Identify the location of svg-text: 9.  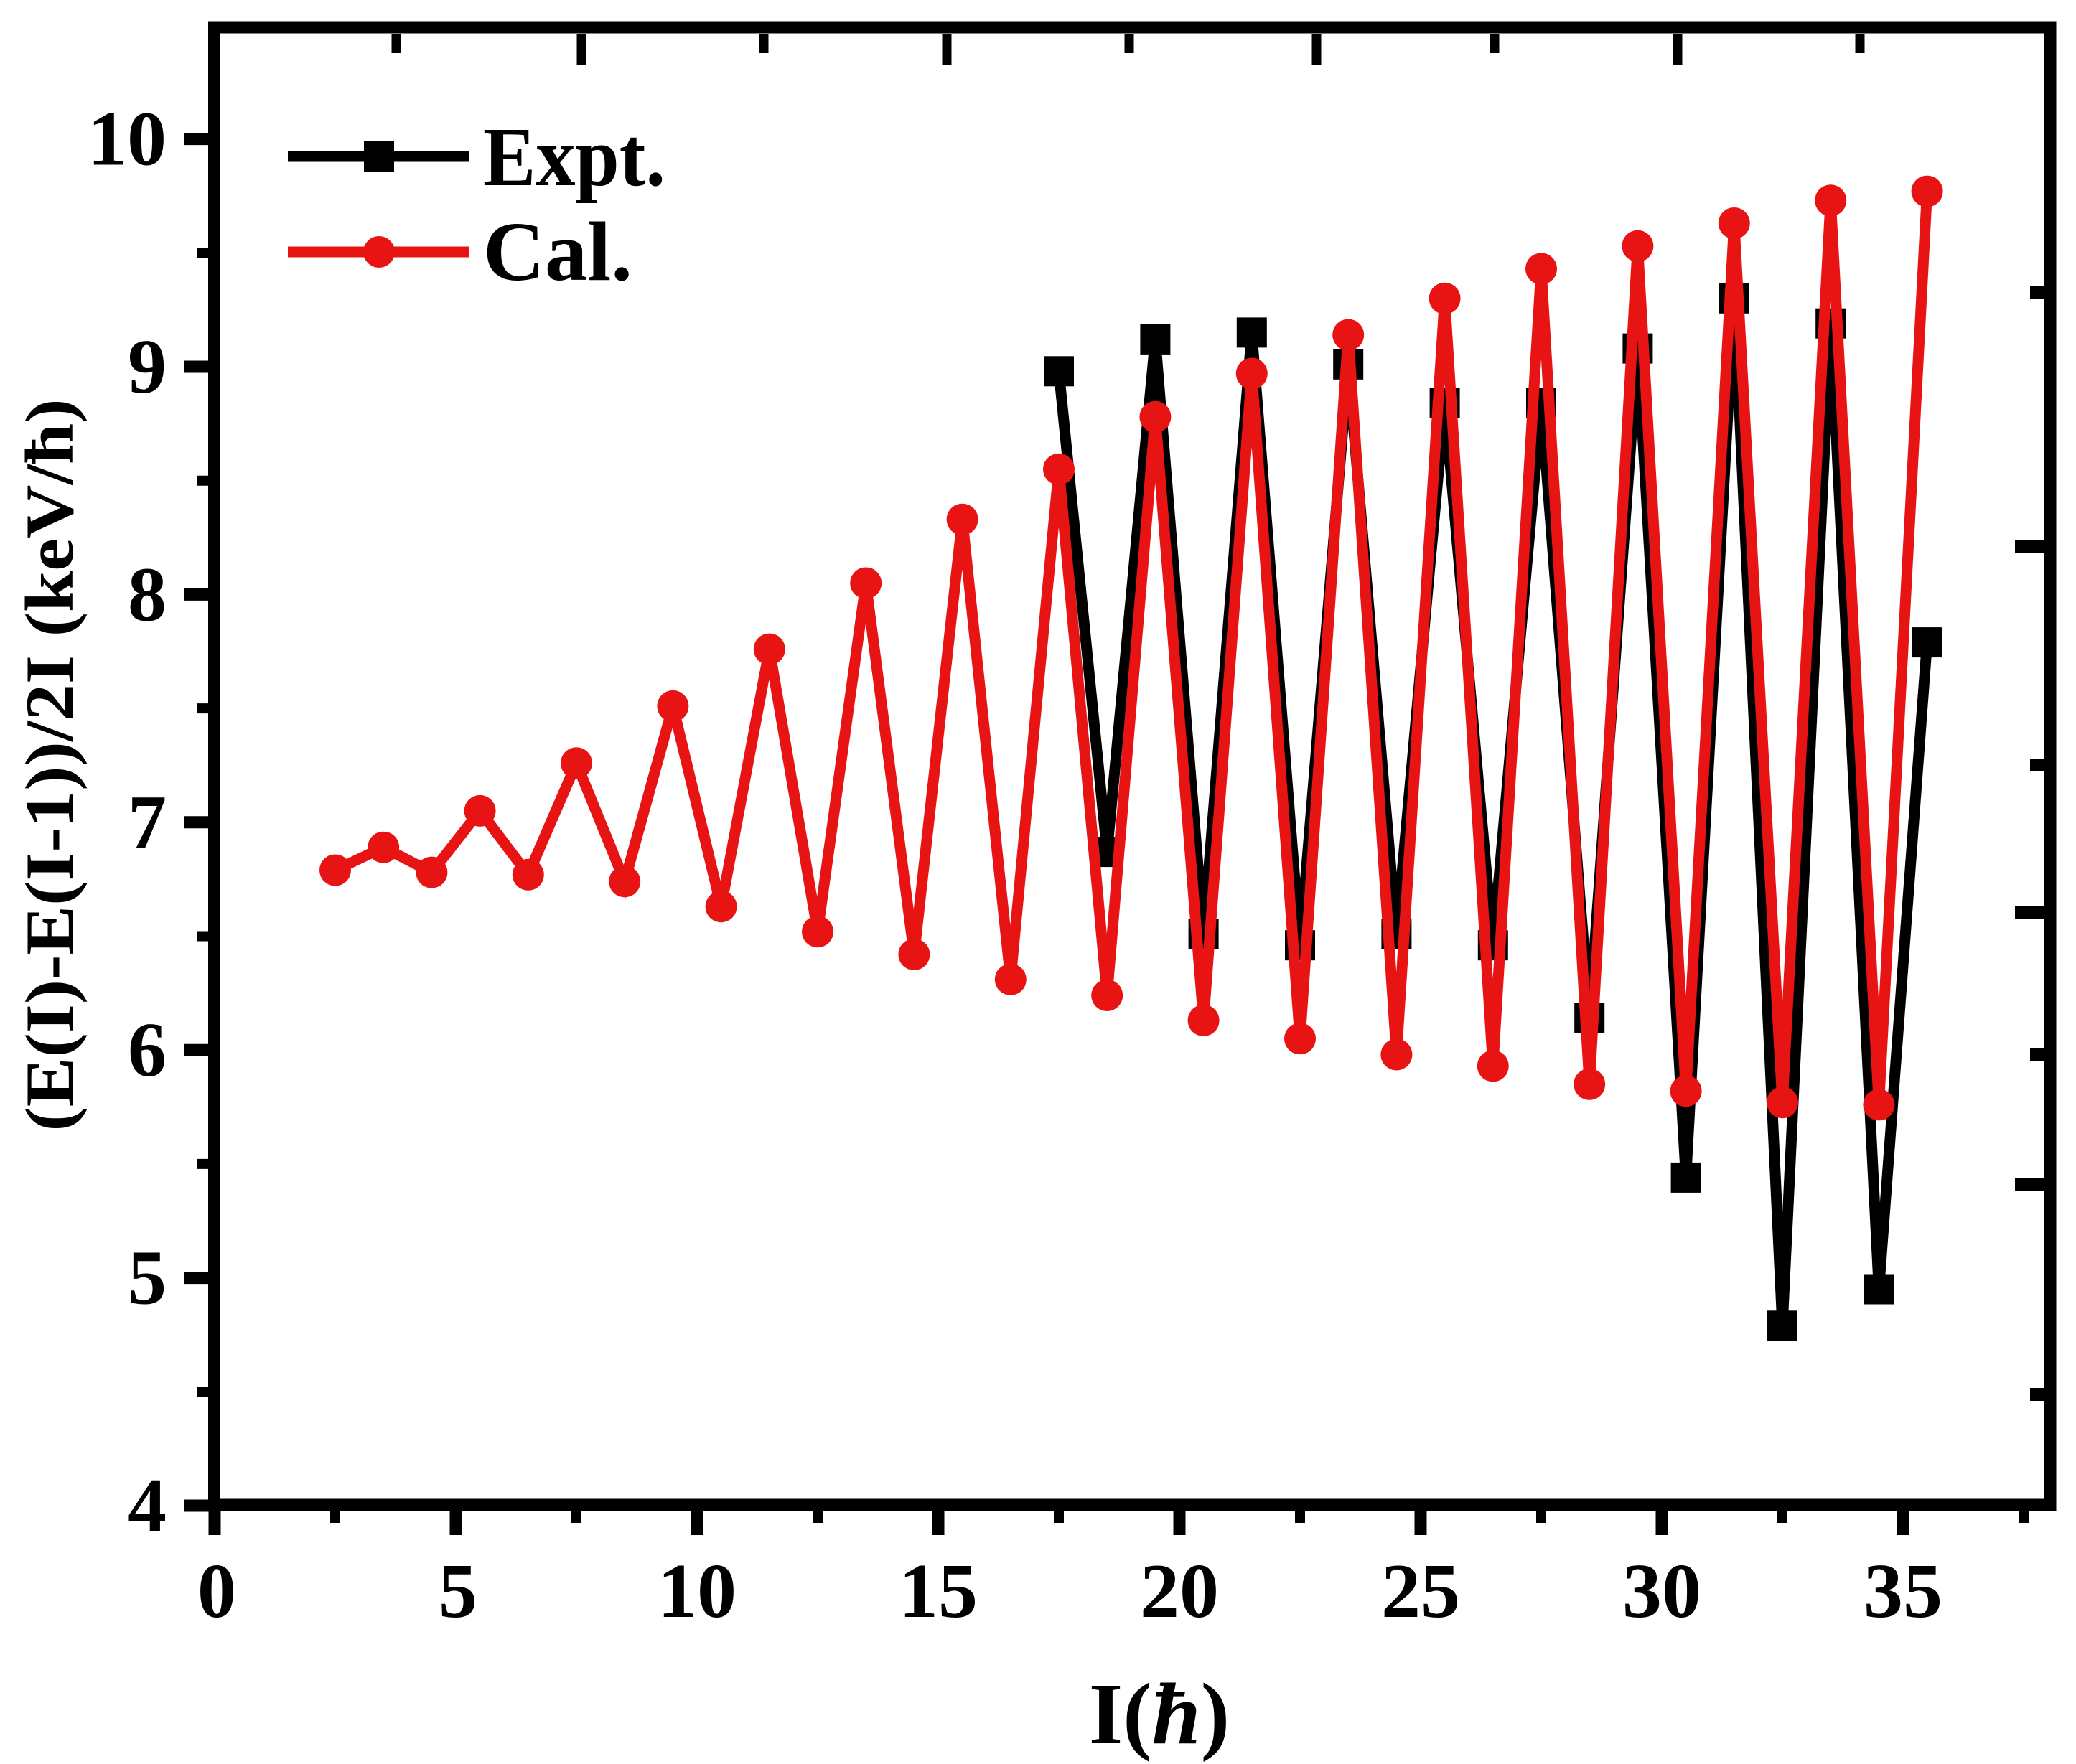
(147, 367).